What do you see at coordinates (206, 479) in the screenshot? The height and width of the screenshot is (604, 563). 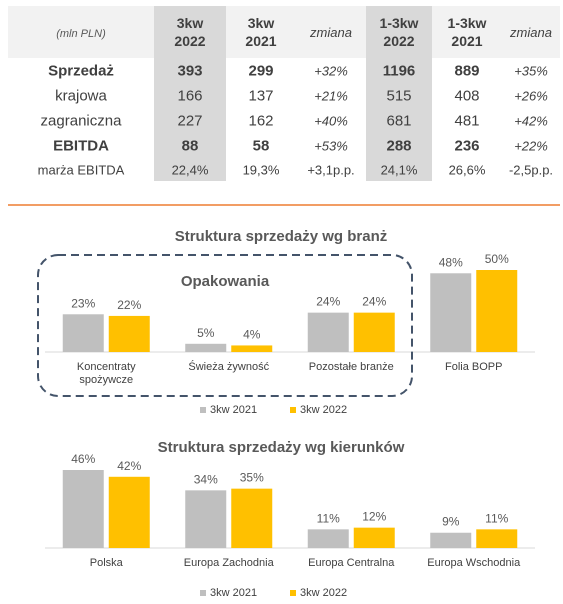 I see `data-label: 34%` at bounding box center [206, 479].